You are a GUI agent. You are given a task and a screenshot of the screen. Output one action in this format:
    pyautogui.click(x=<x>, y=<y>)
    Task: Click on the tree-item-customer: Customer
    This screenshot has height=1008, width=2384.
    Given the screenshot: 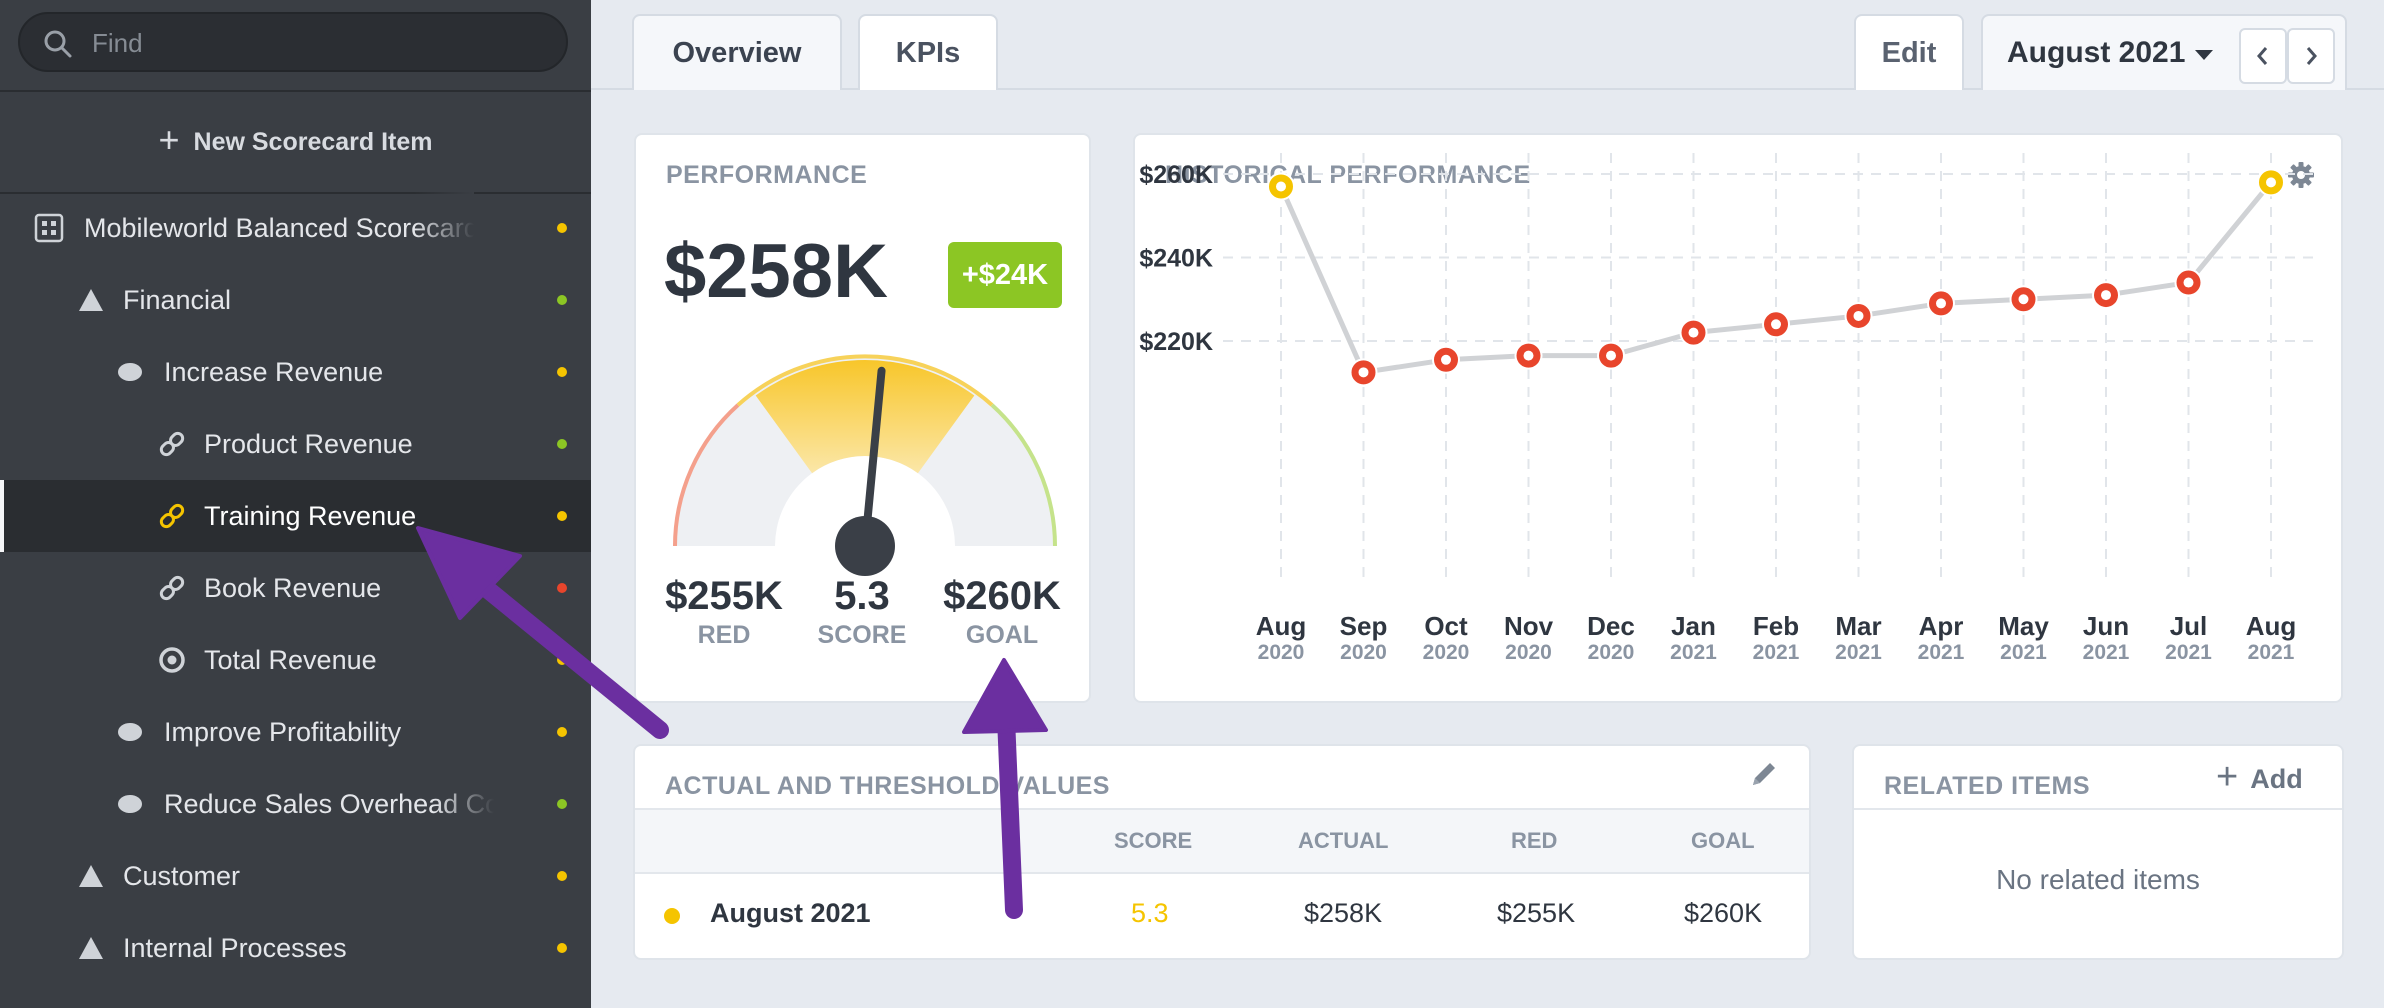 What is the action you would take?
    pyautogui.click(x=295, y=876)
    